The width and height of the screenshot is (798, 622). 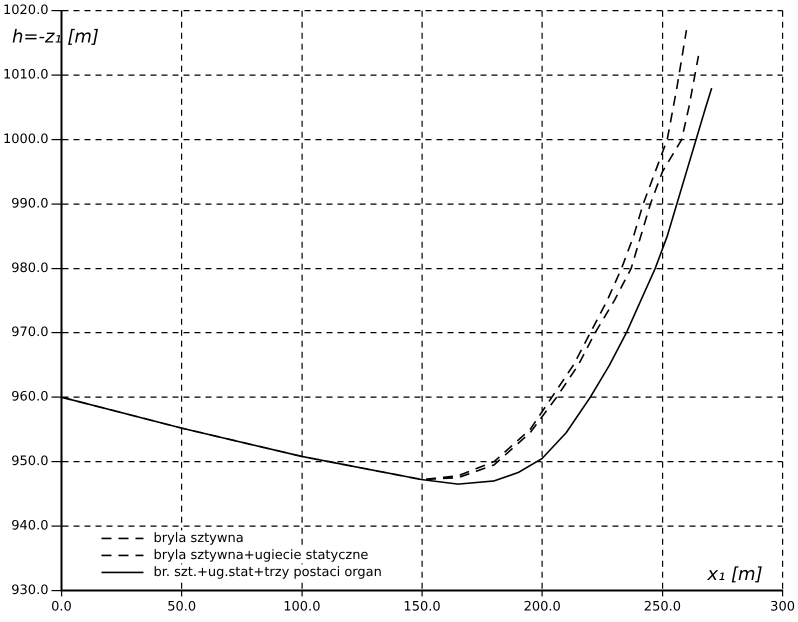 I want to click on x-tick-label: 50.0, so click(x=181, y=607).